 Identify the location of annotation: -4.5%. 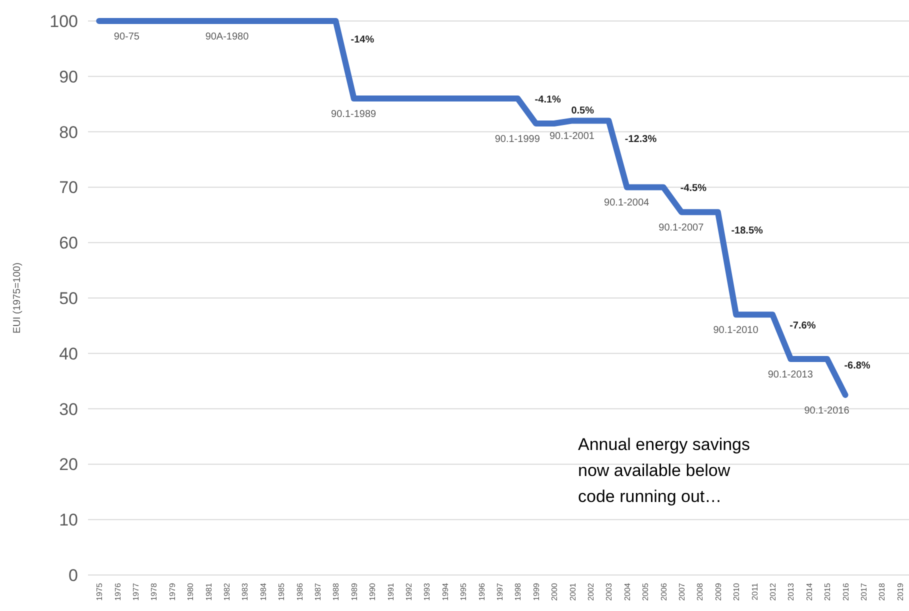
(693, 188).